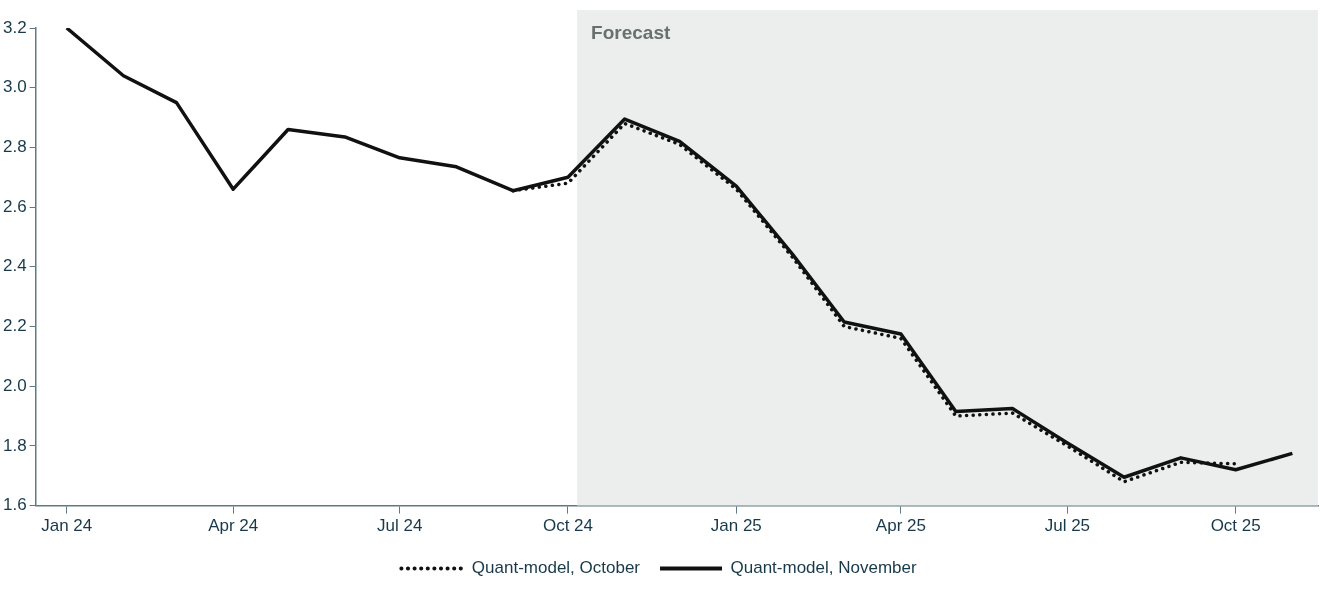  I want to click on band-label: Forecast, so click(631, 32).